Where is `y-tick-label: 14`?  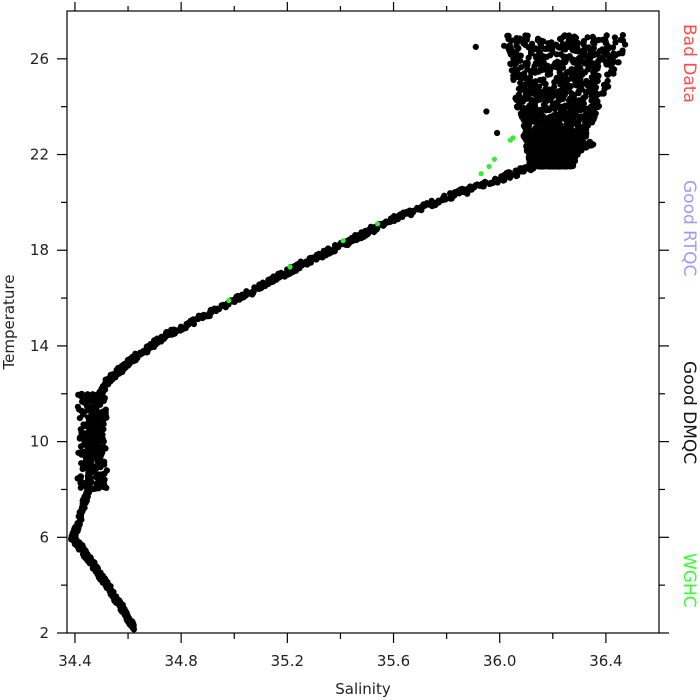 y-tick-label: 14 is located at coordinates (39, 346).